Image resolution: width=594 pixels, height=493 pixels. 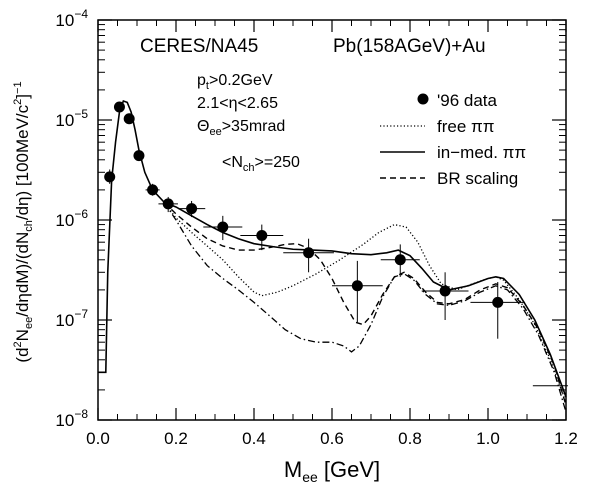 I want to click on legend: '96 data free ππ in−med. ππ BR scaling, so click(x=453, y=139).